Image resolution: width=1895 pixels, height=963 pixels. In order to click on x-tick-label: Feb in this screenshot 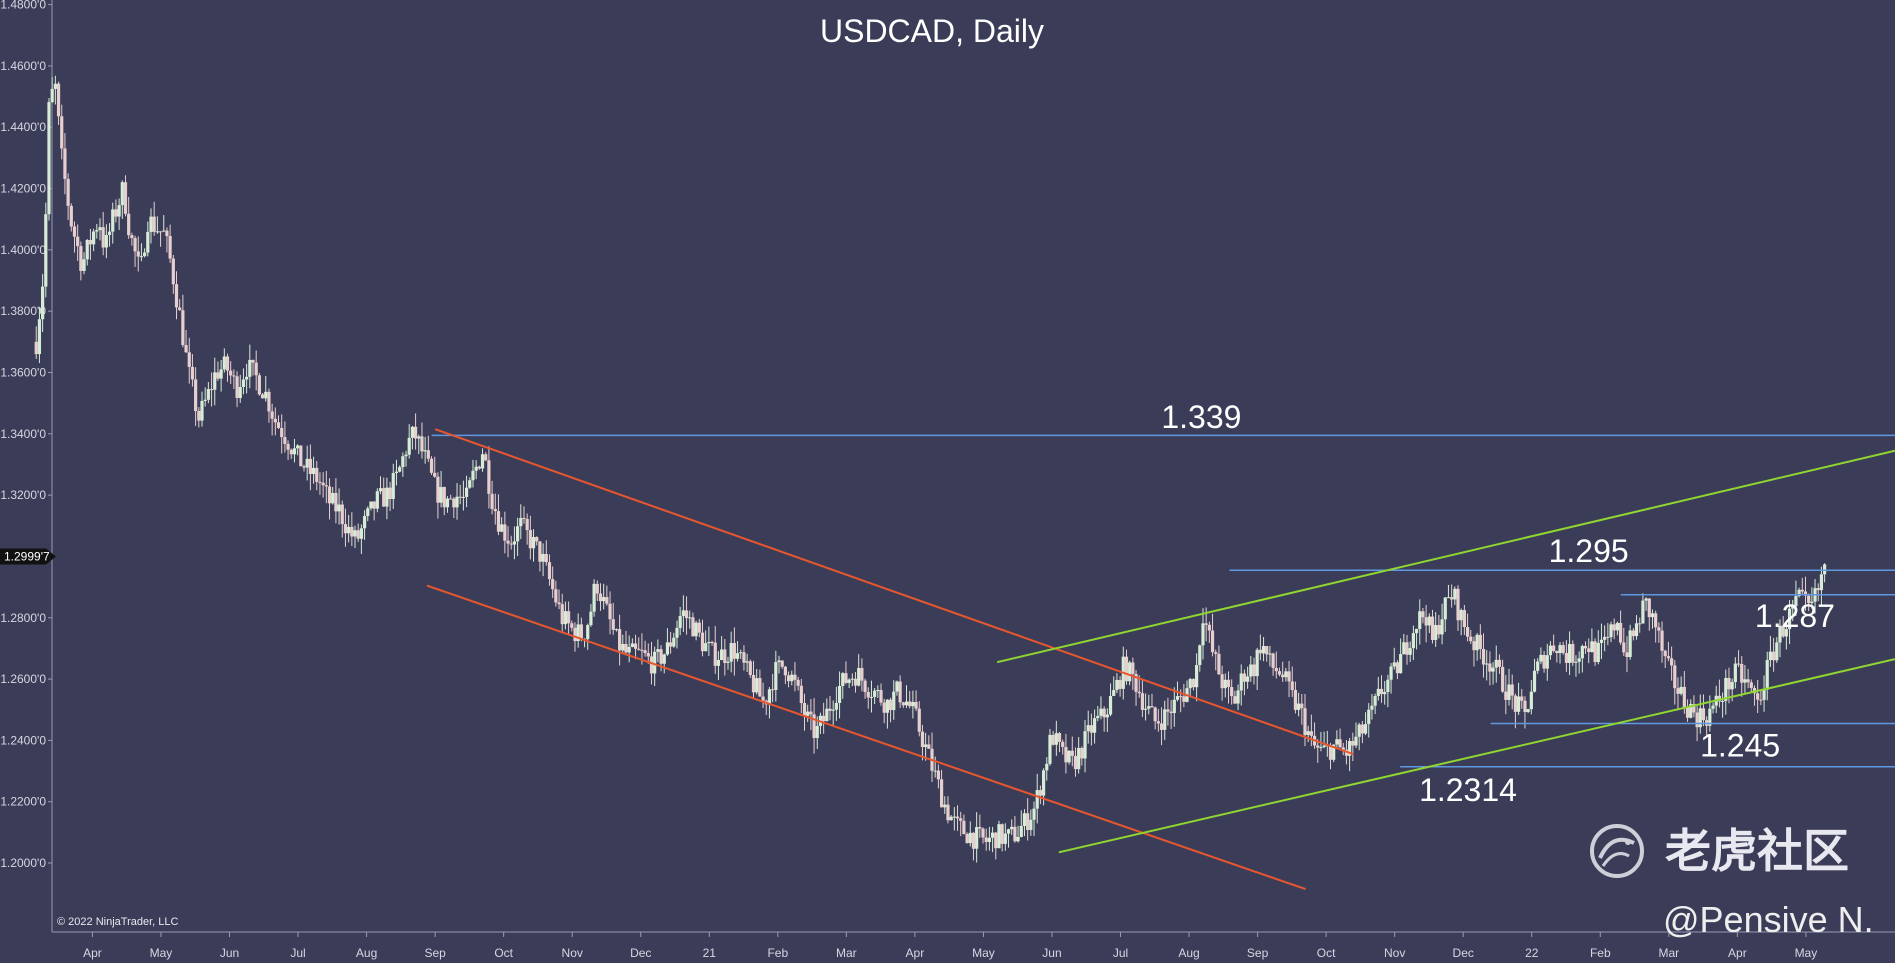, I will do `click(1600, 953)`.